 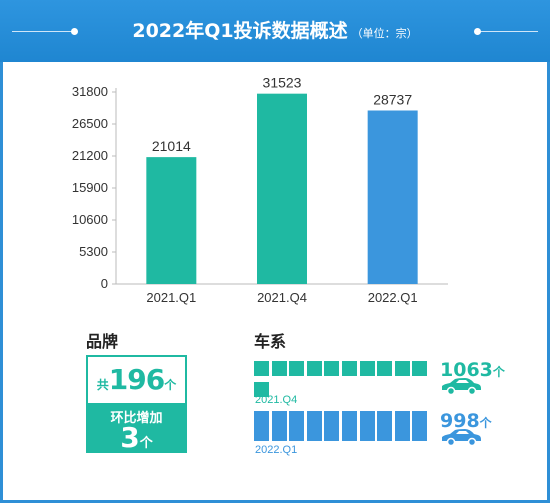 What do you see at coordinates (130, 437) in the screenshot?
I see `brand-growth-value: 3` at bounding box center [130, 437].